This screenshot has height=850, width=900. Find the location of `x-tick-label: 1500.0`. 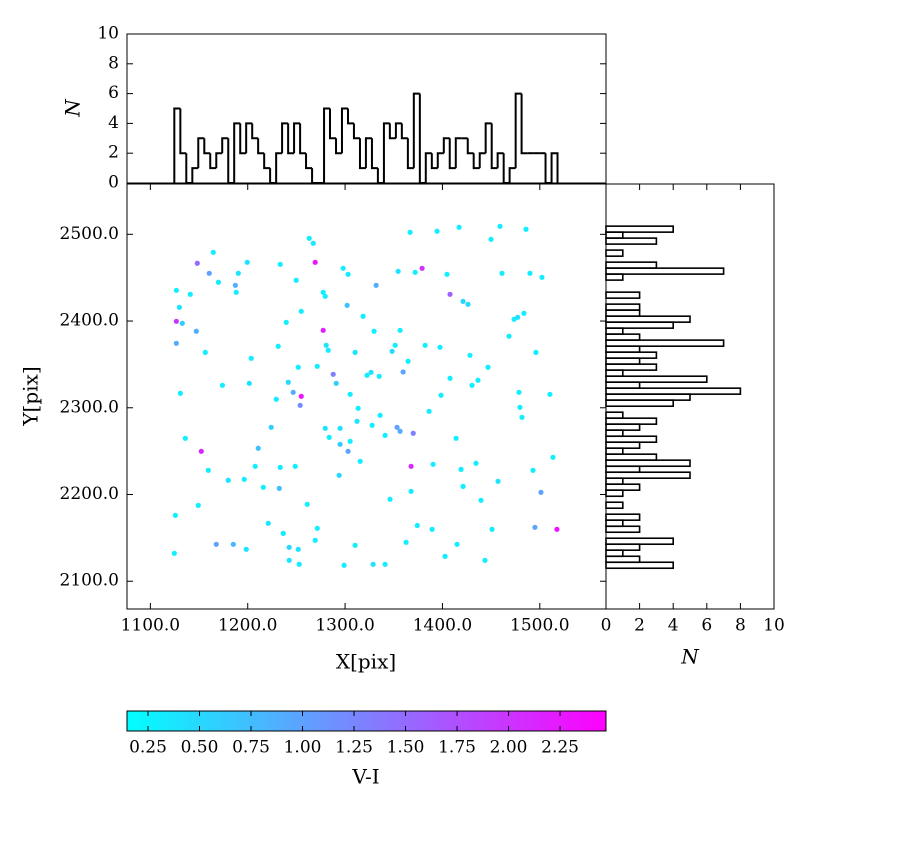

x-tick-label: 1500.0 is located at coordinates (539, 626).